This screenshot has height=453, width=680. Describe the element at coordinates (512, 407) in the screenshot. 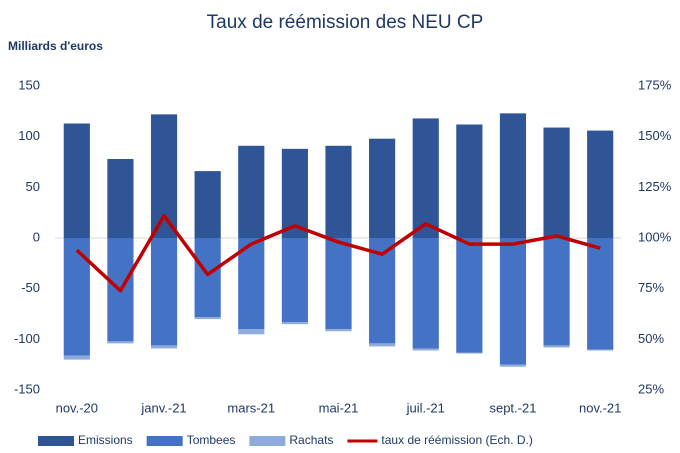

I see `x-tick-label: sept.-21` at that location.